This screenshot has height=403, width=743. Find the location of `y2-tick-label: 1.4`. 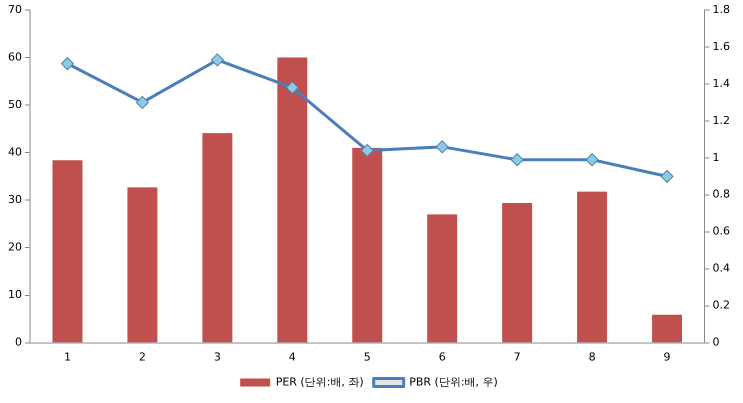

y2-tick-label: 1.4 is located at coordinates (721, 83).